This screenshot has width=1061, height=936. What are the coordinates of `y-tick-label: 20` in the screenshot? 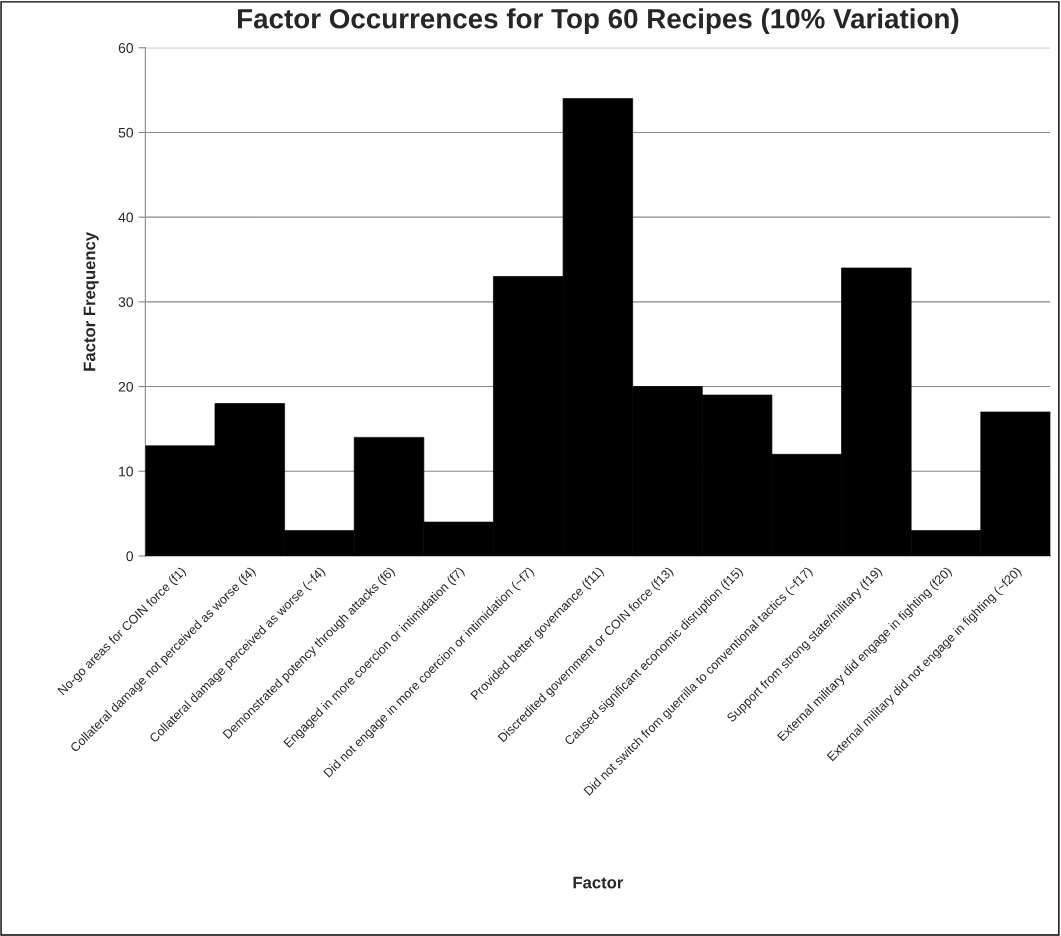 It's located at (126, 386).